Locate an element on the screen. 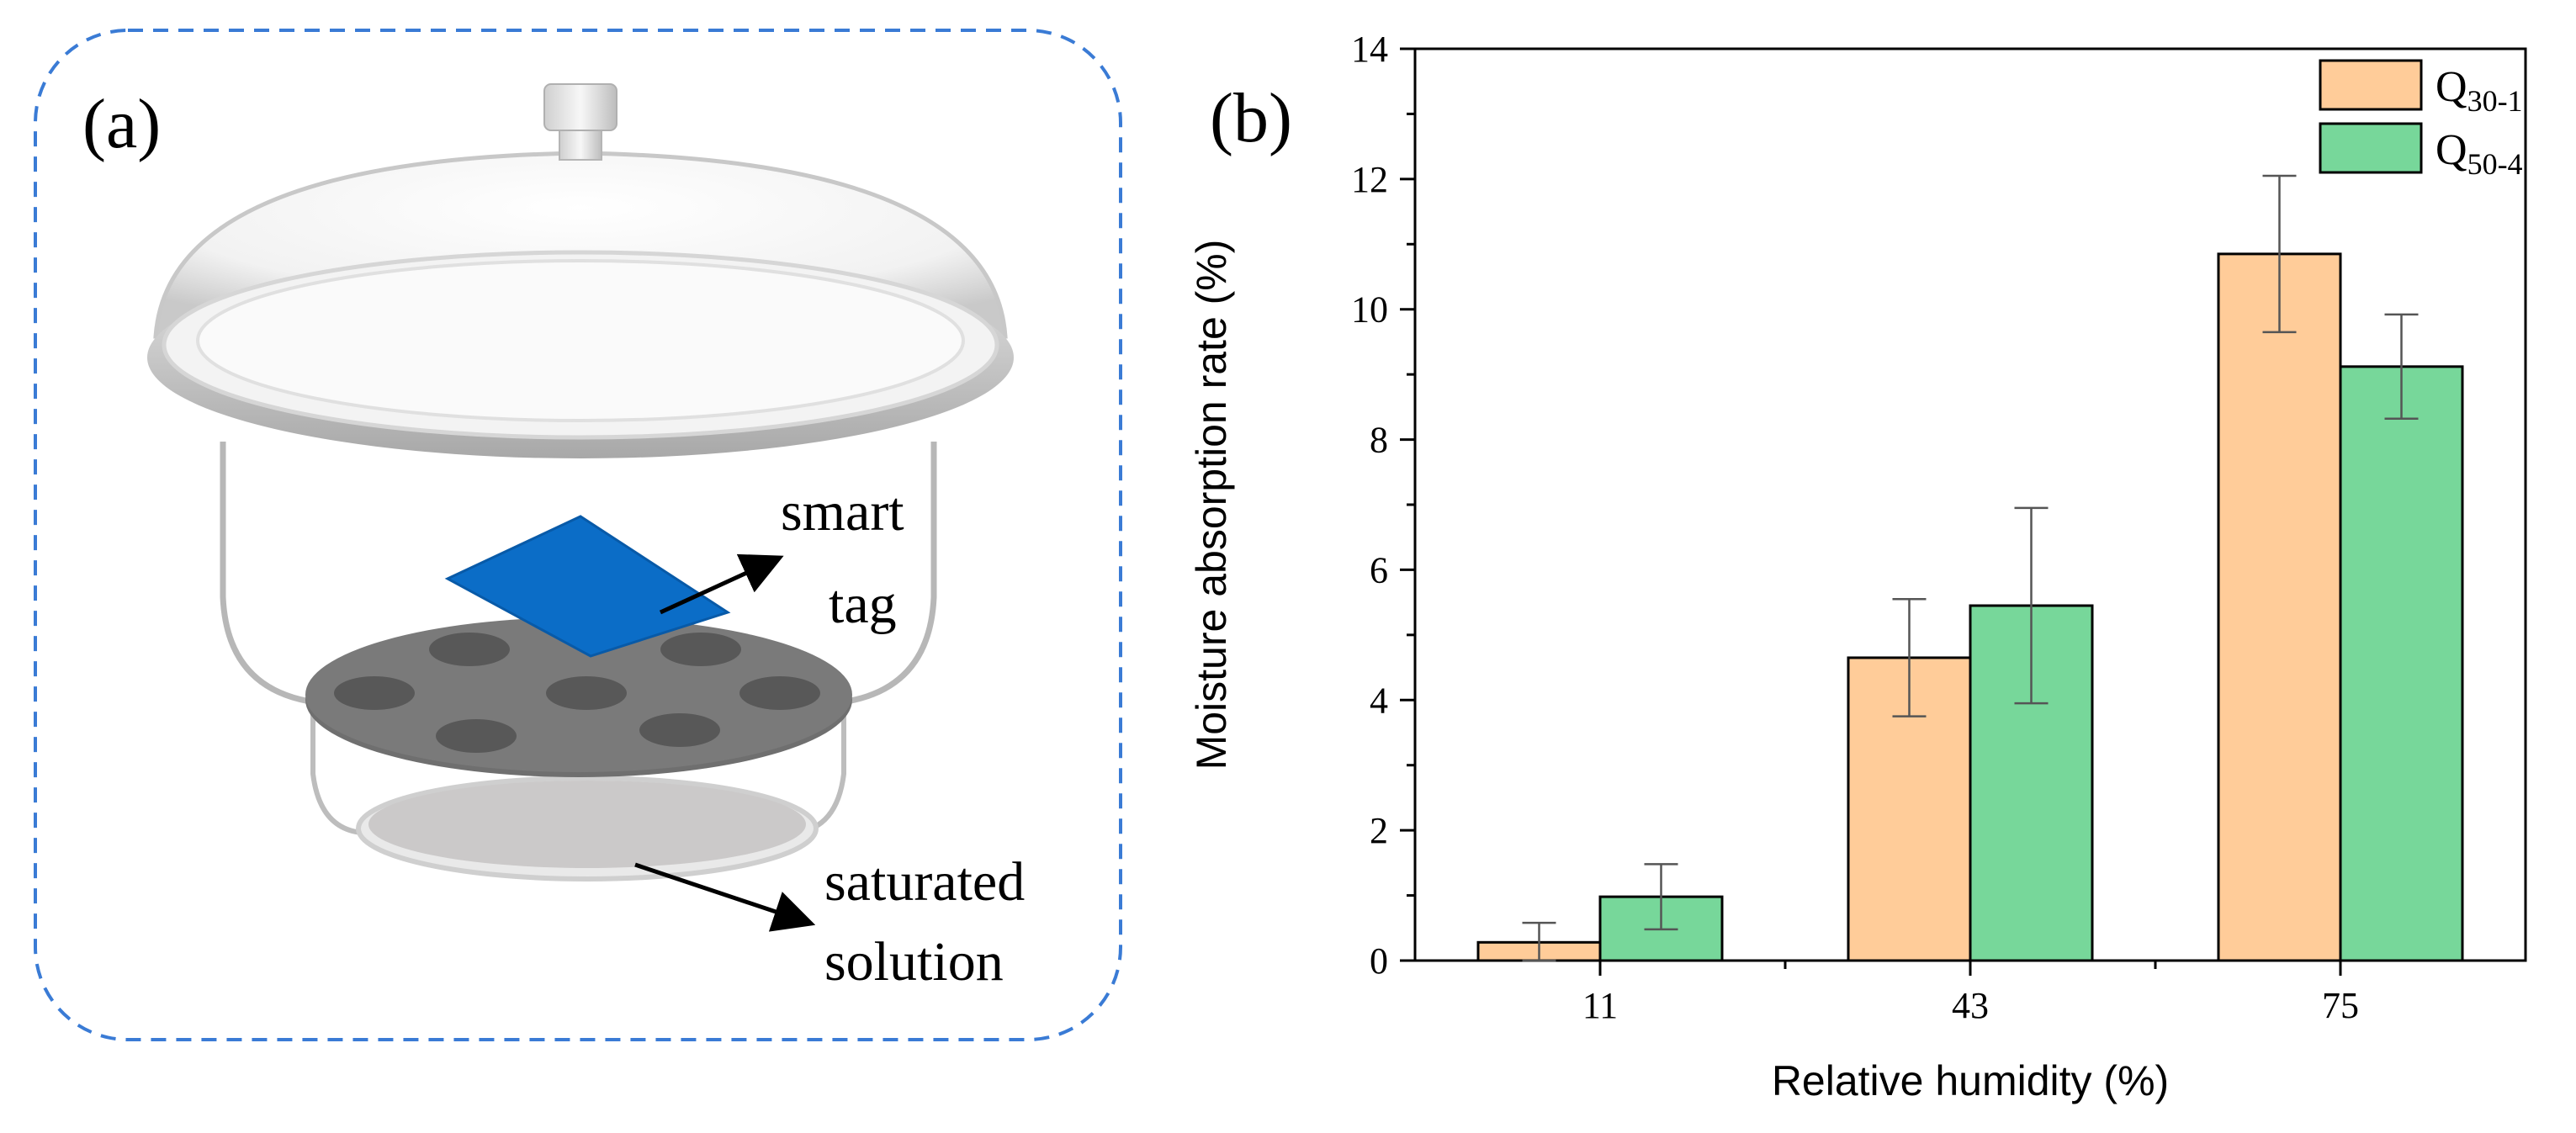 Image resolution: width=2576 pixels, height=1133 pixels. y-tick-label: 14 is located at coordinates (1369, 49).